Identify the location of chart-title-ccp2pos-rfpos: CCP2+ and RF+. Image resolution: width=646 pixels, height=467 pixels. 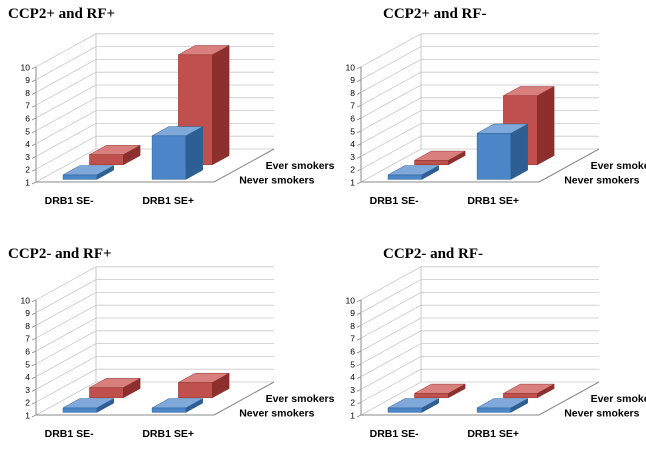
(62, 14).